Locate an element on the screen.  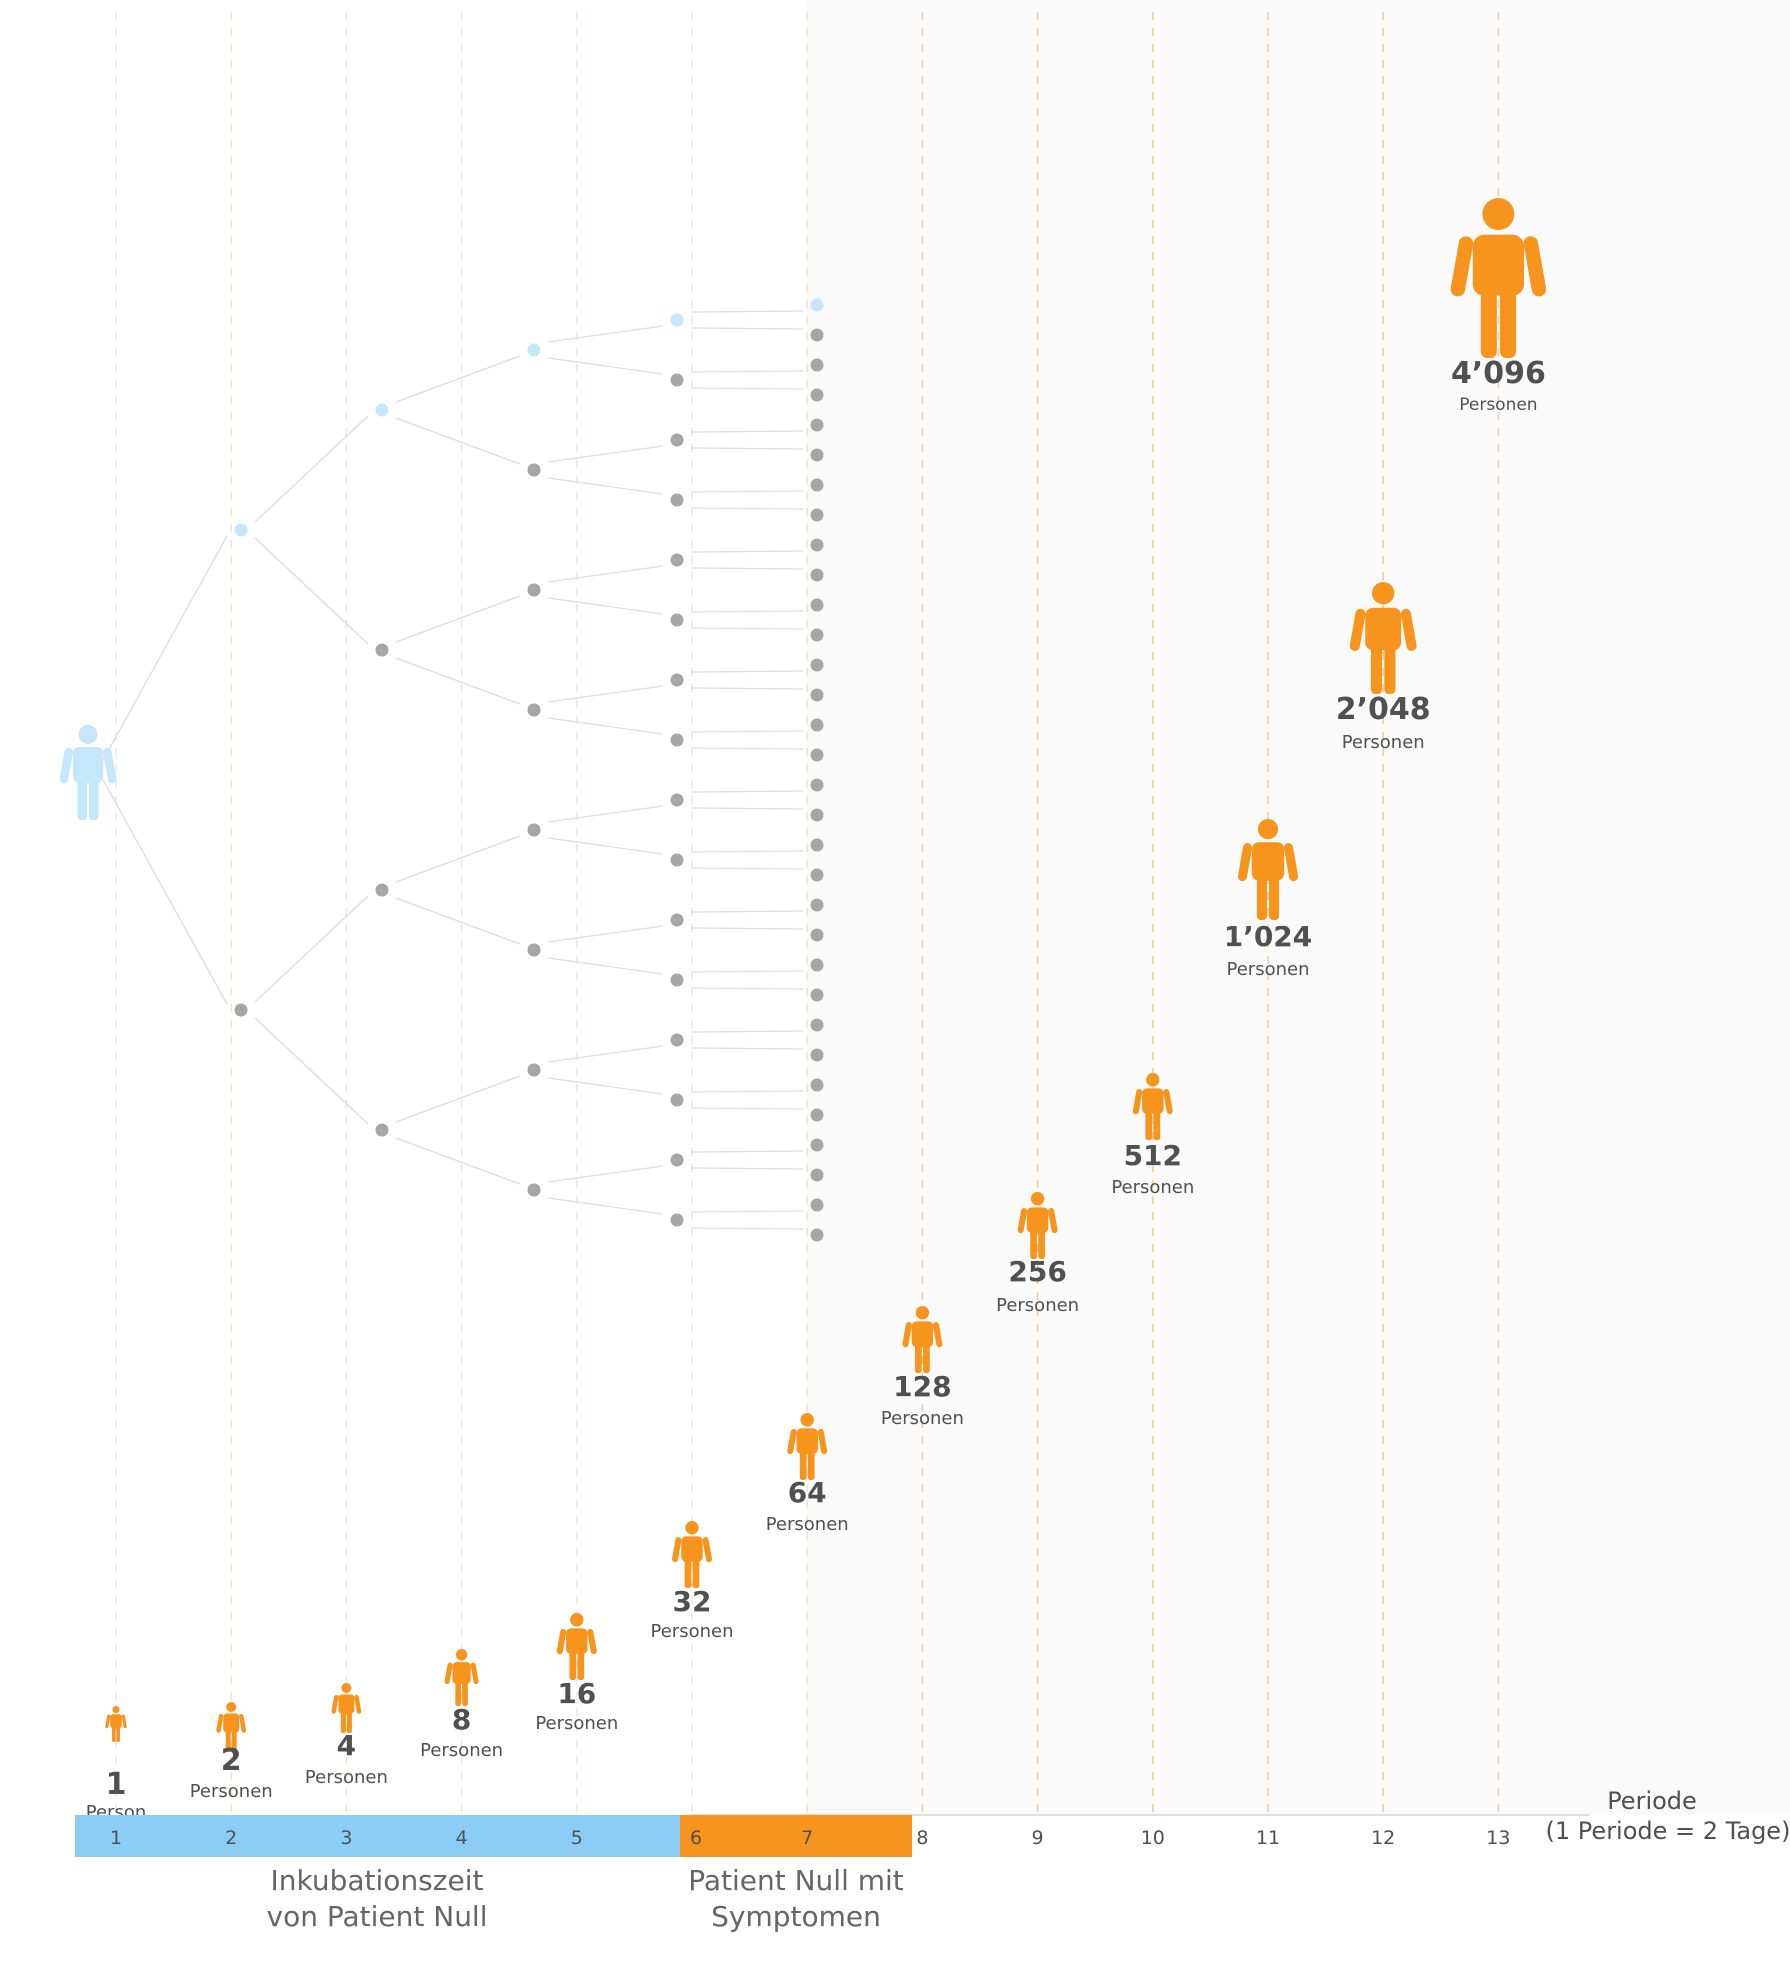
count-label-13: 4’096 is located at coordinates (1498, 373).